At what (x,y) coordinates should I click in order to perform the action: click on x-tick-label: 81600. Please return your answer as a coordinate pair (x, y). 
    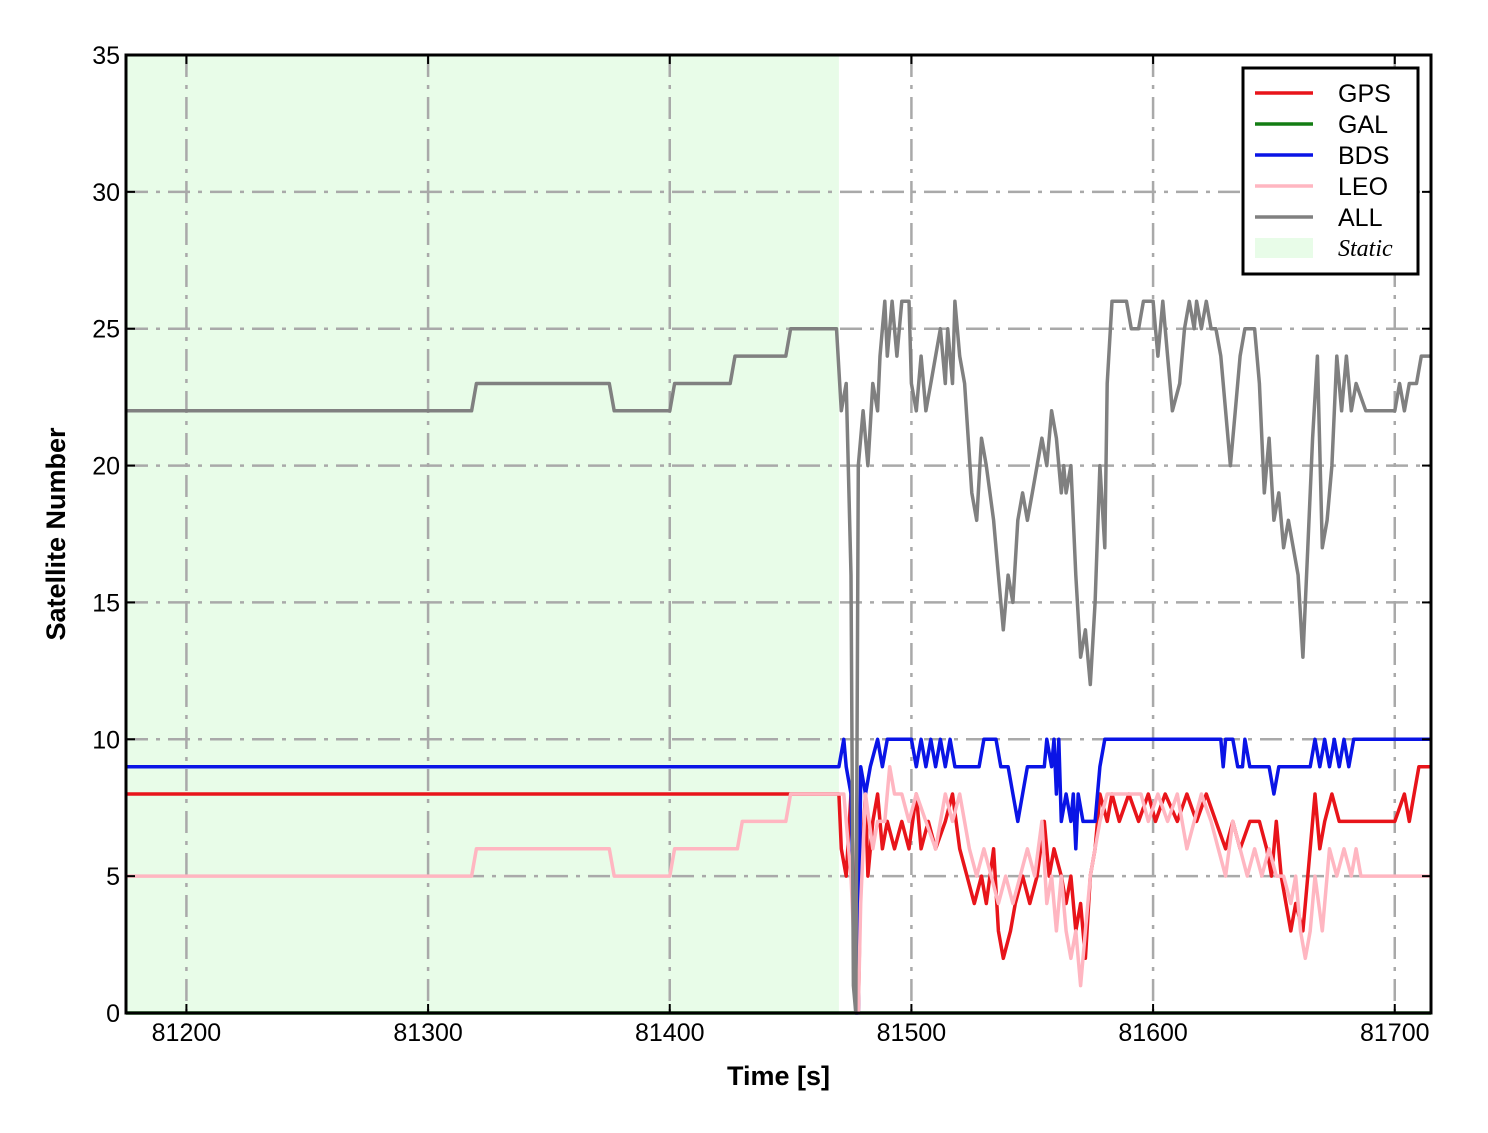
    Looking at the image, I should click on (1153, 1033).